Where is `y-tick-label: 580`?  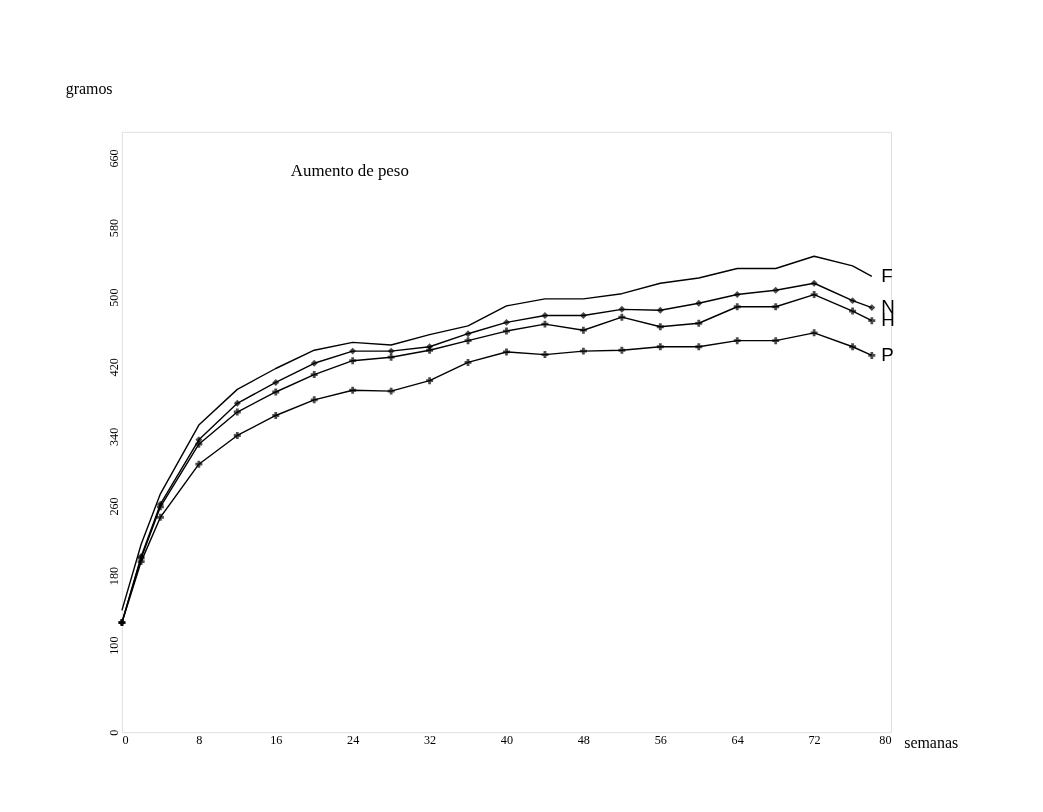
y-tick-label: 580 is located at coordinates (113, 228).